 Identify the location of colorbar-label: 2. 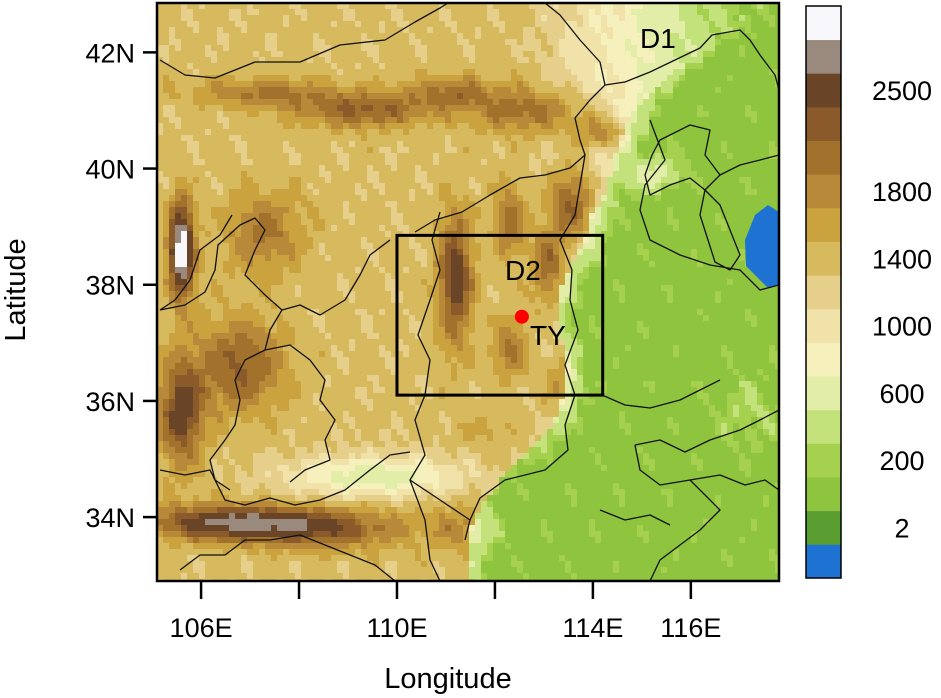
(901, 529).